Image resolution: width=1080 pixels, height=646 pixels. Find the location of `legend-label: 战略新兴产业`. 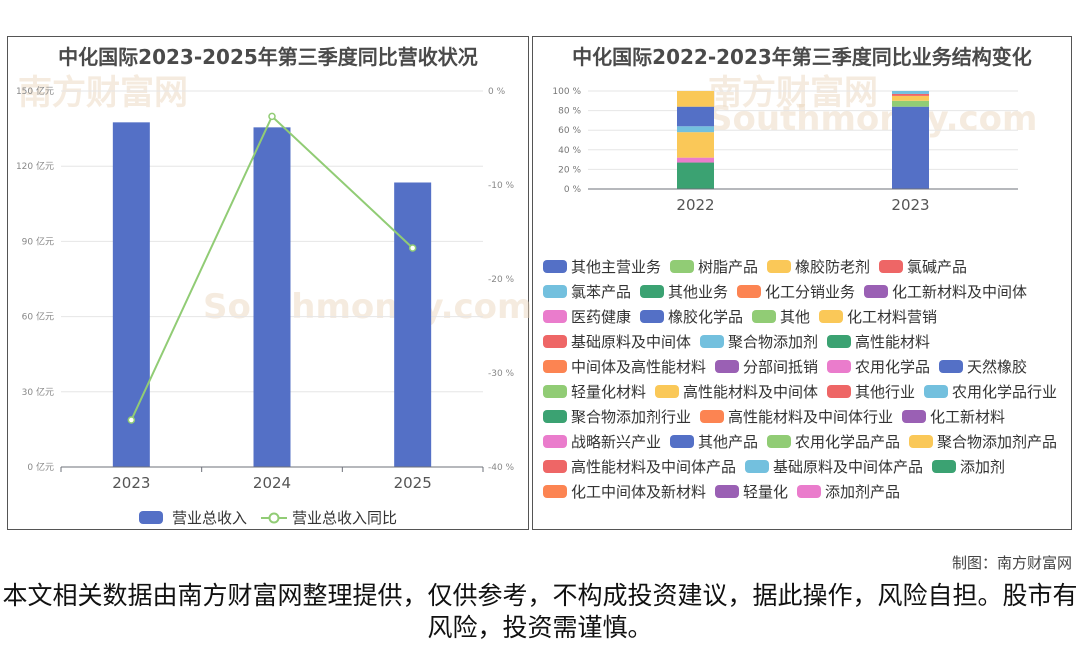

legend-label: 战略新兴产业 is located at coordinates (616, 442).